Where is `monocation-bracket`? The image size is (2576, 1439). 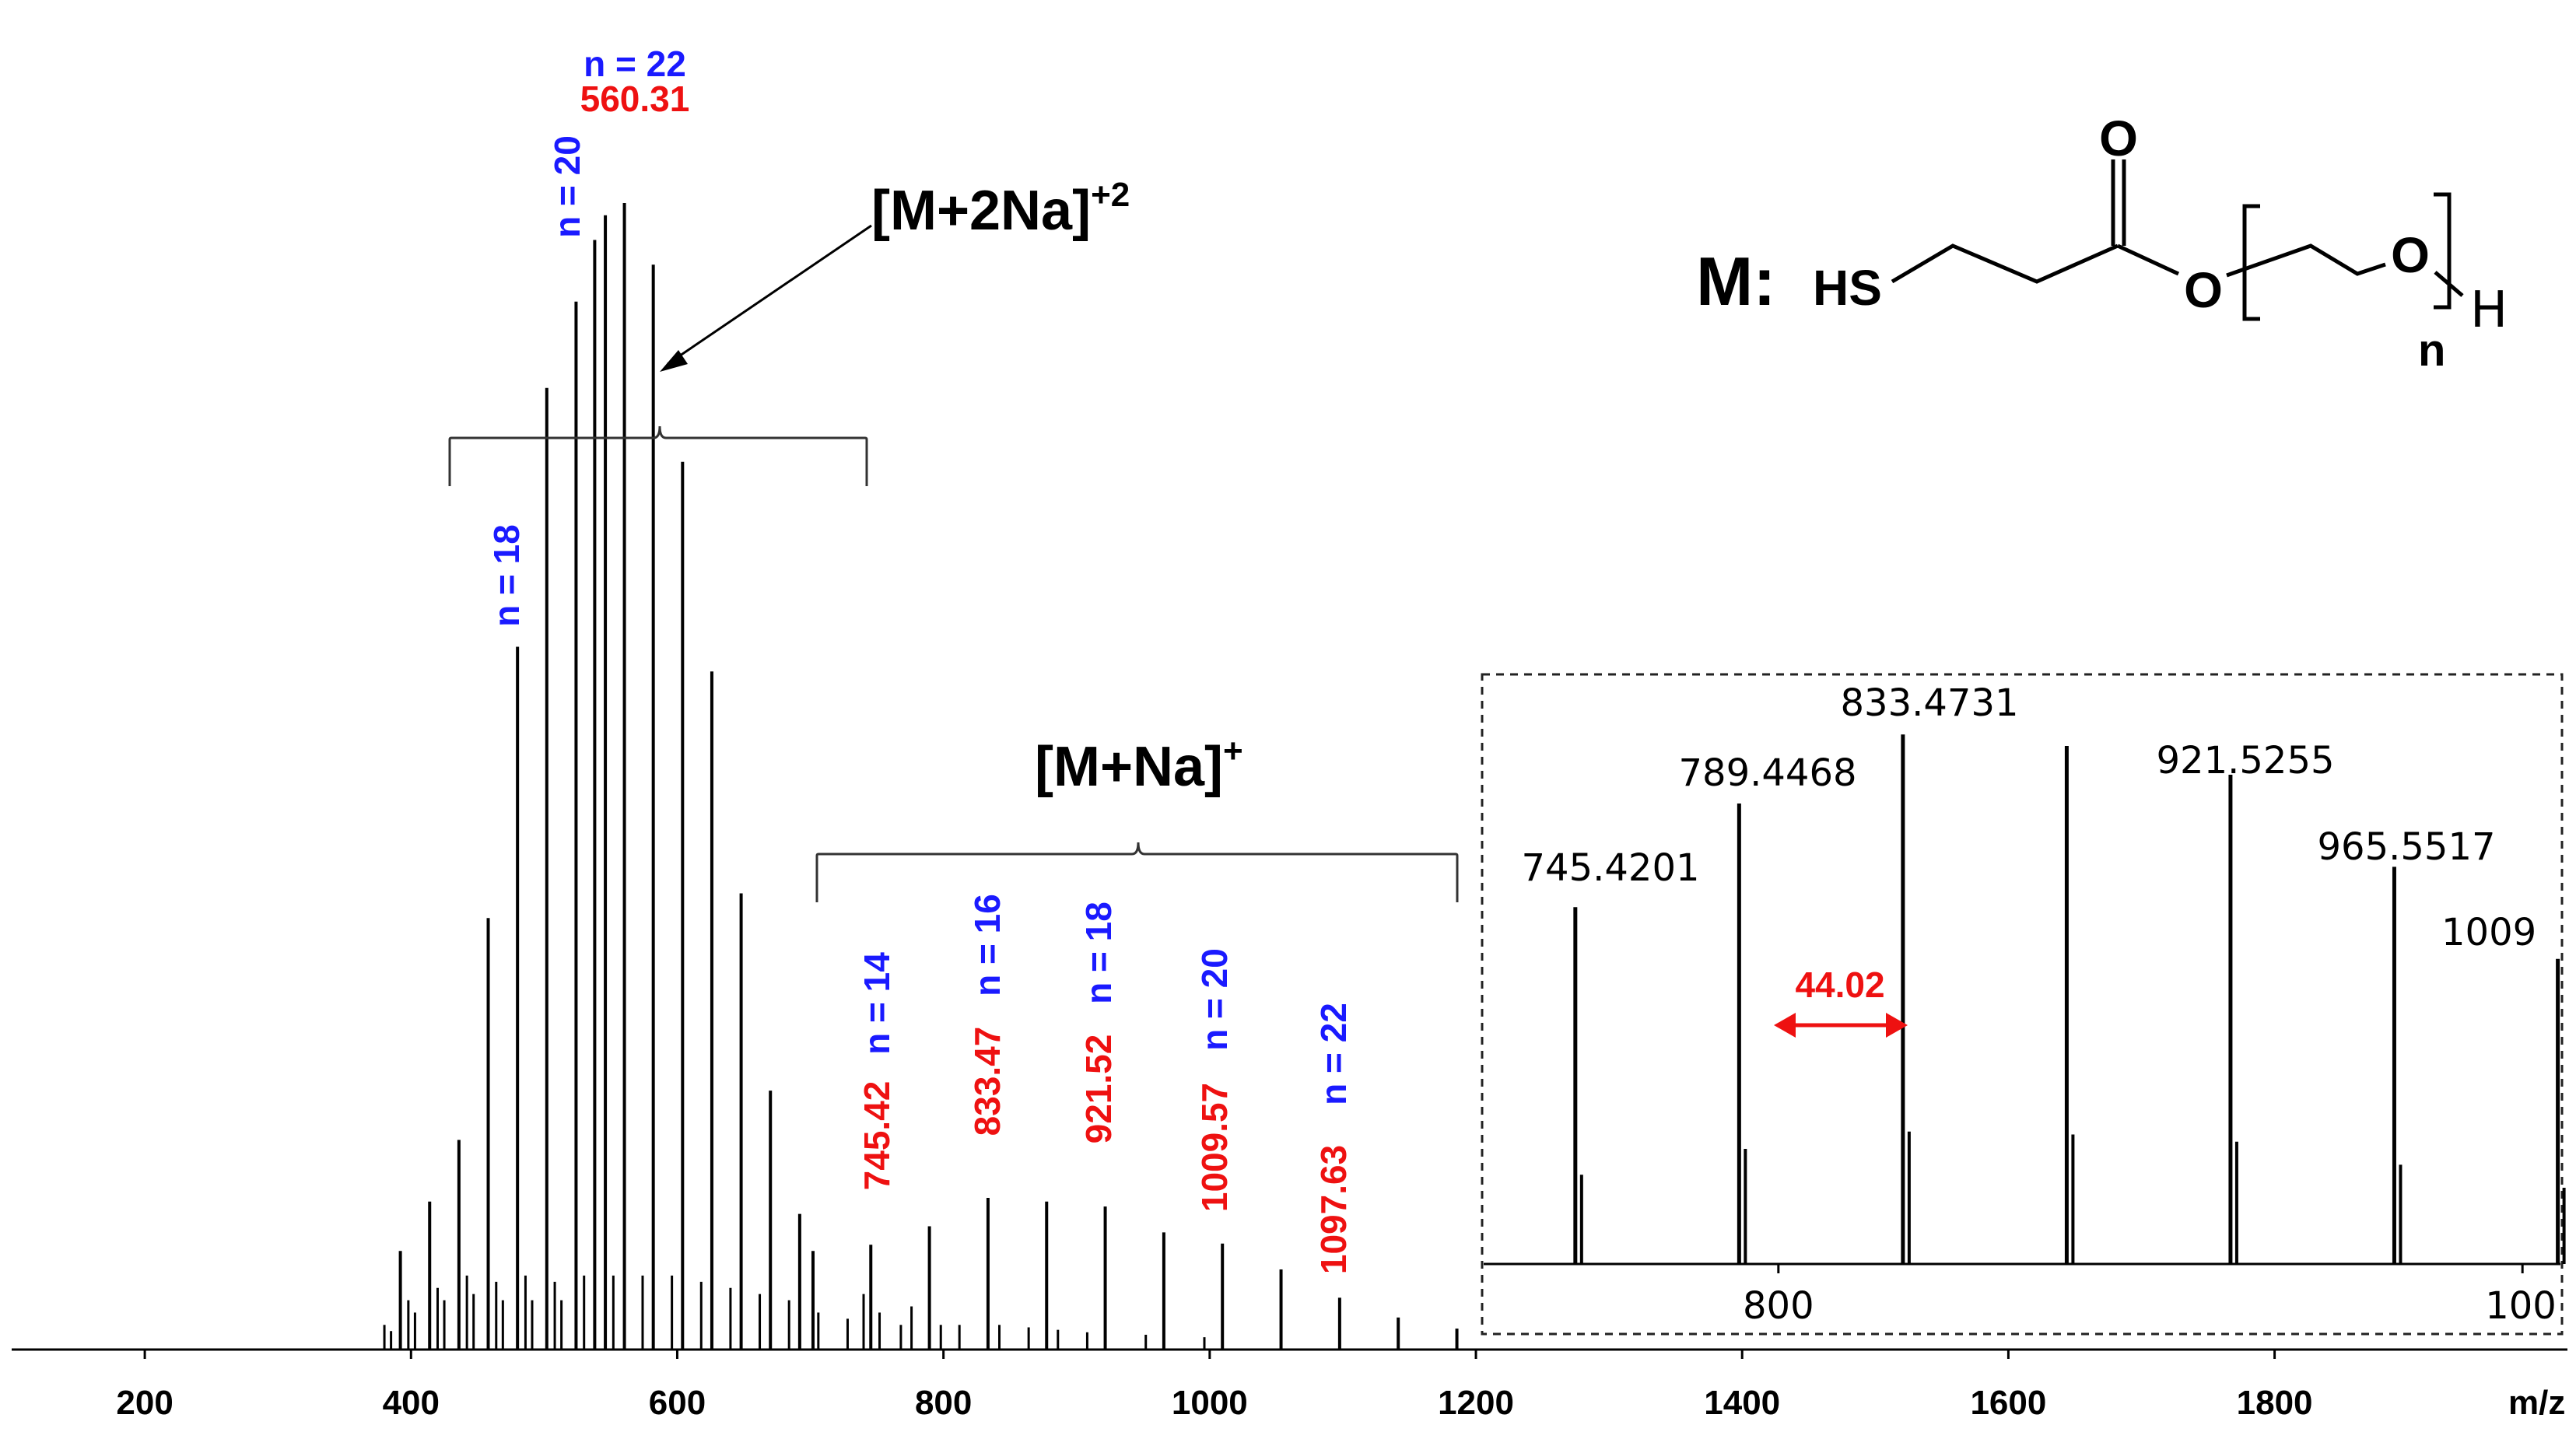 monocation-bracket is located at coordinates (1137, 872).